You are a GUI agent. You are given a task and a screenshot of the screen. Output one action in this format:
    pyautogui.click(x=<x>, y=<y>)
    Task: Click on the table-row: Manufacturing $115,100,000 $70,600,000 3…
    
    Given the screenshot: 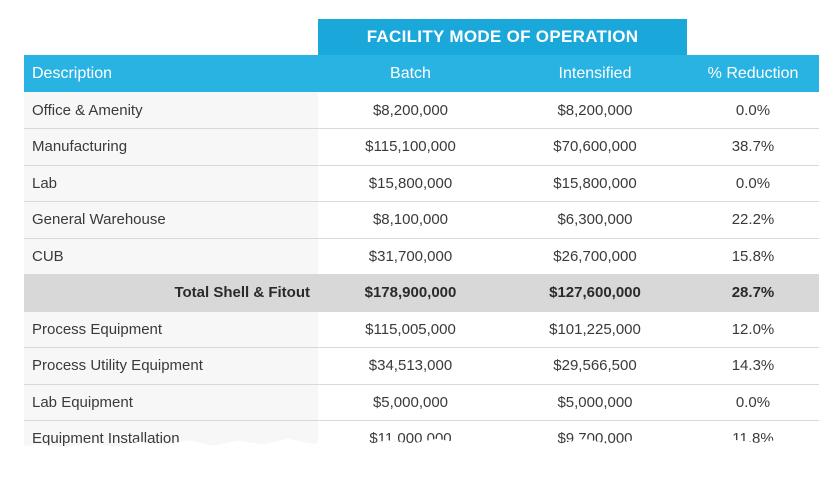 What is the action you would take?
    pyautogui.click(x=421, y=147)
    